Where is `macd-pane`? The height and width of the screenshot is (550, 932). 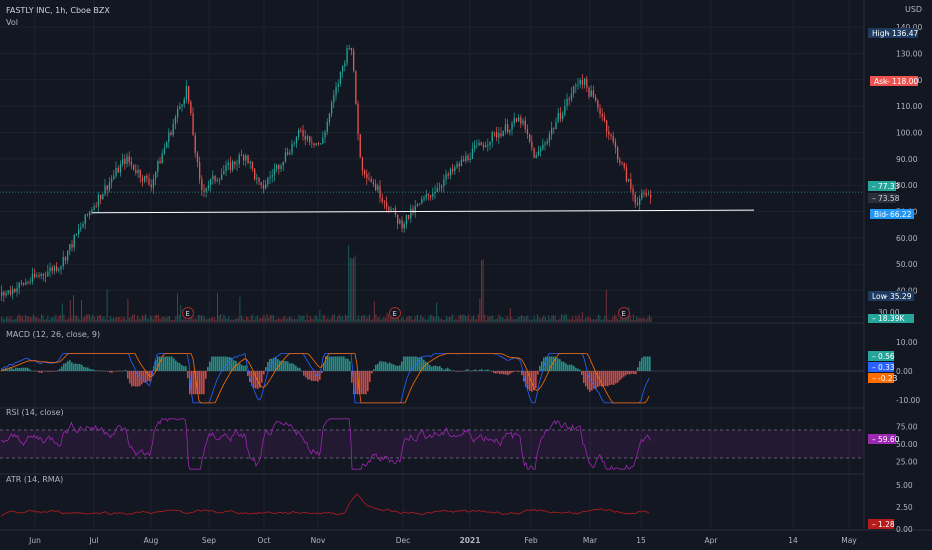
macd-pane is located at coordinates (432, 378).